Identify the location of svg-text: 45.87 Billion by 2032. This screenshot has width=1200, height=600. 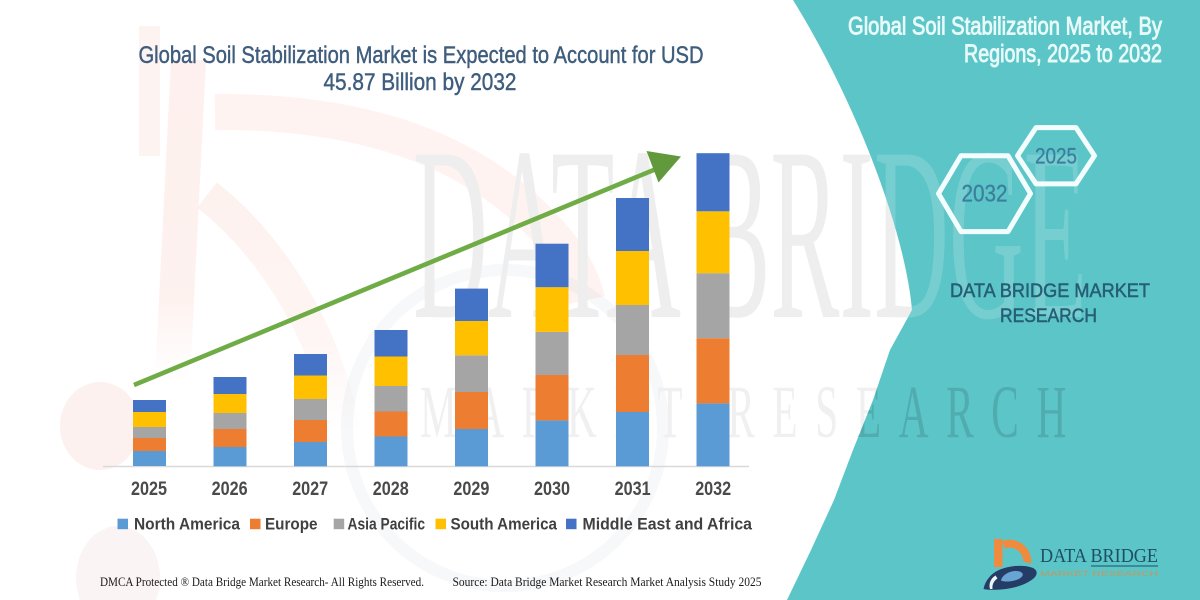
(420, 82).